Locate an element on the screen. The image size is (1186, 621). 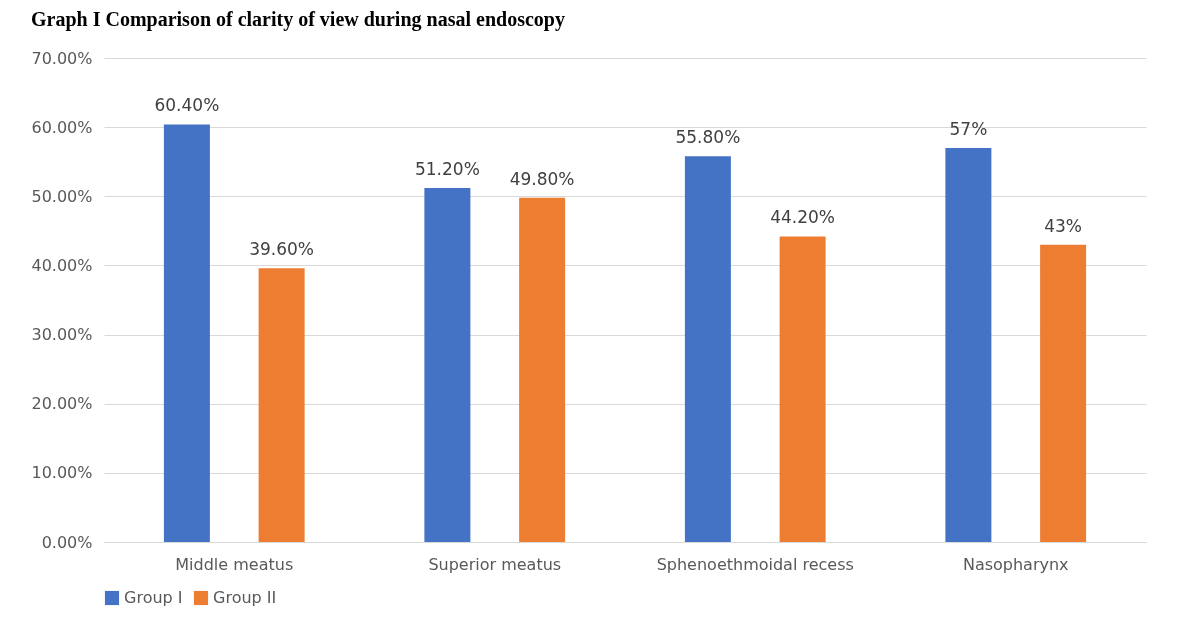
data-label: 39.60% is located at coordinates (282, 249).